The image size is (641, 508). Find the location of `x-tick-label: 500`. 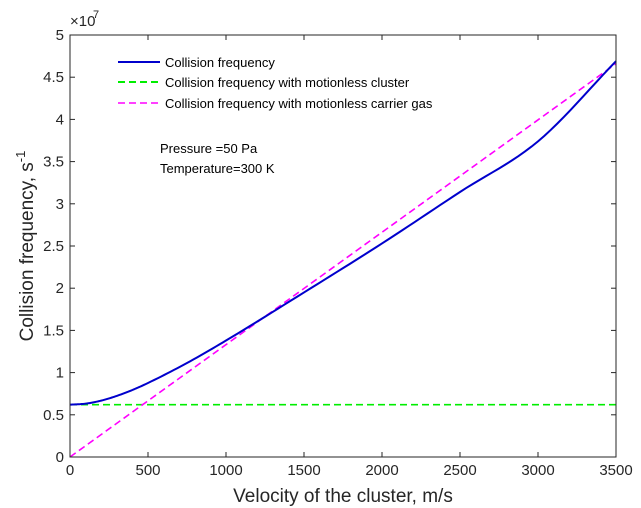

x-tick-label: 500 is located at coordinates (147, 470).